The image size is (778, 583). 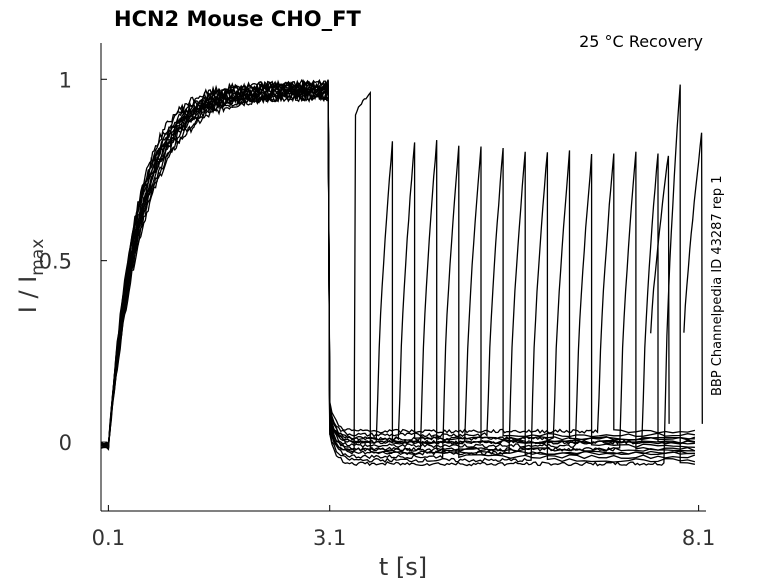 What do you see at coordinates (108, 538) in the screenshot?
I see `x-tick-label: 0.1` at bounding box center [108, 538].